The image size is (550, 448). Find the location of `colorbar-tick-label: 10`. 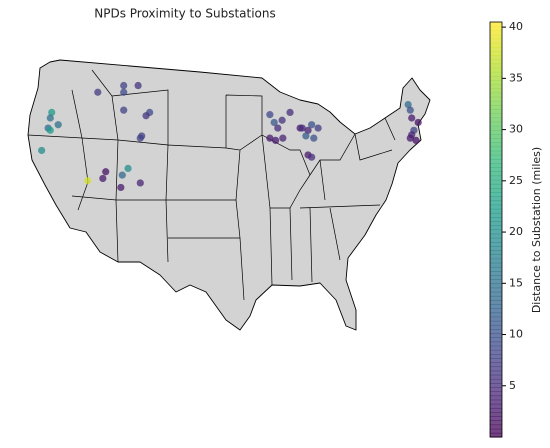

colorbar-tick-label: 10 is located at coordinates (516, 334).